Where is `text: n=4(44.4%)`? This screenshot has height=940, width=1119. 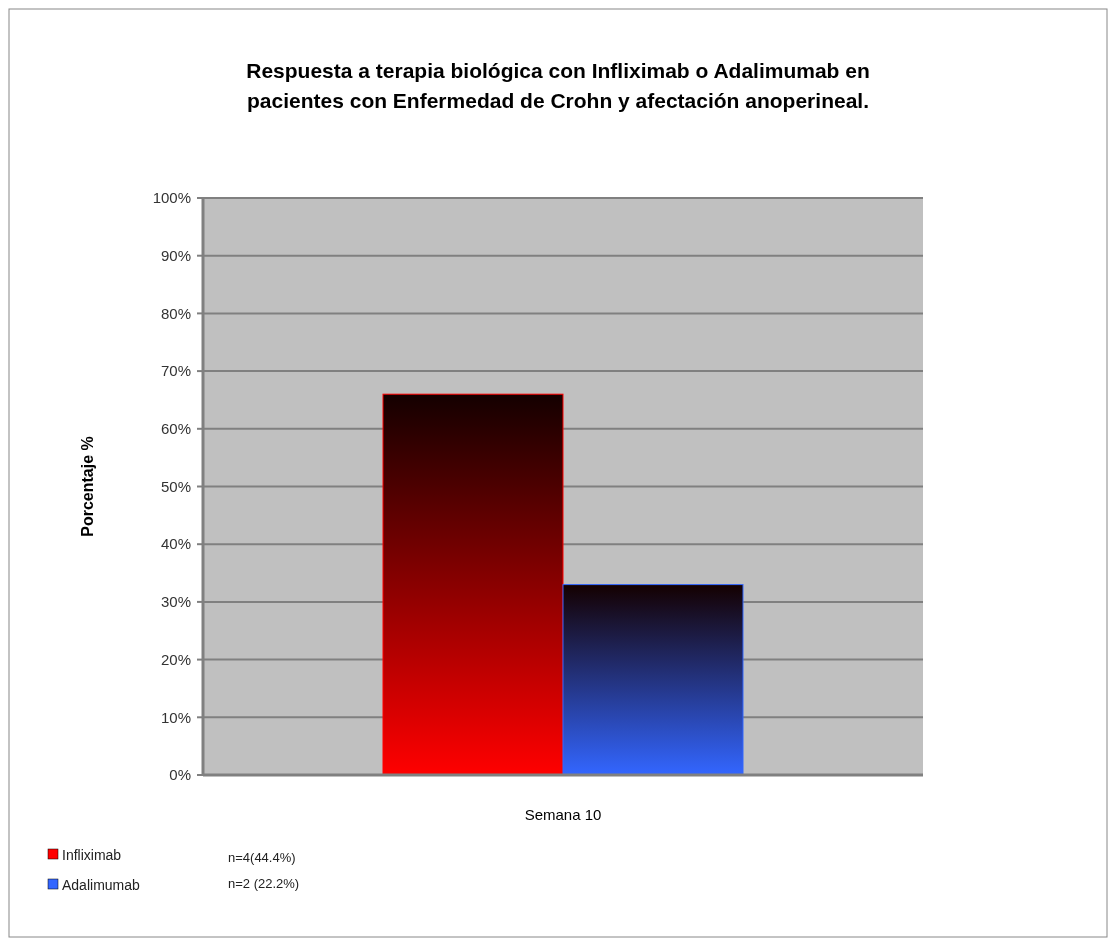
text: n=4(44.4%) is located at coordinates (262, 857).